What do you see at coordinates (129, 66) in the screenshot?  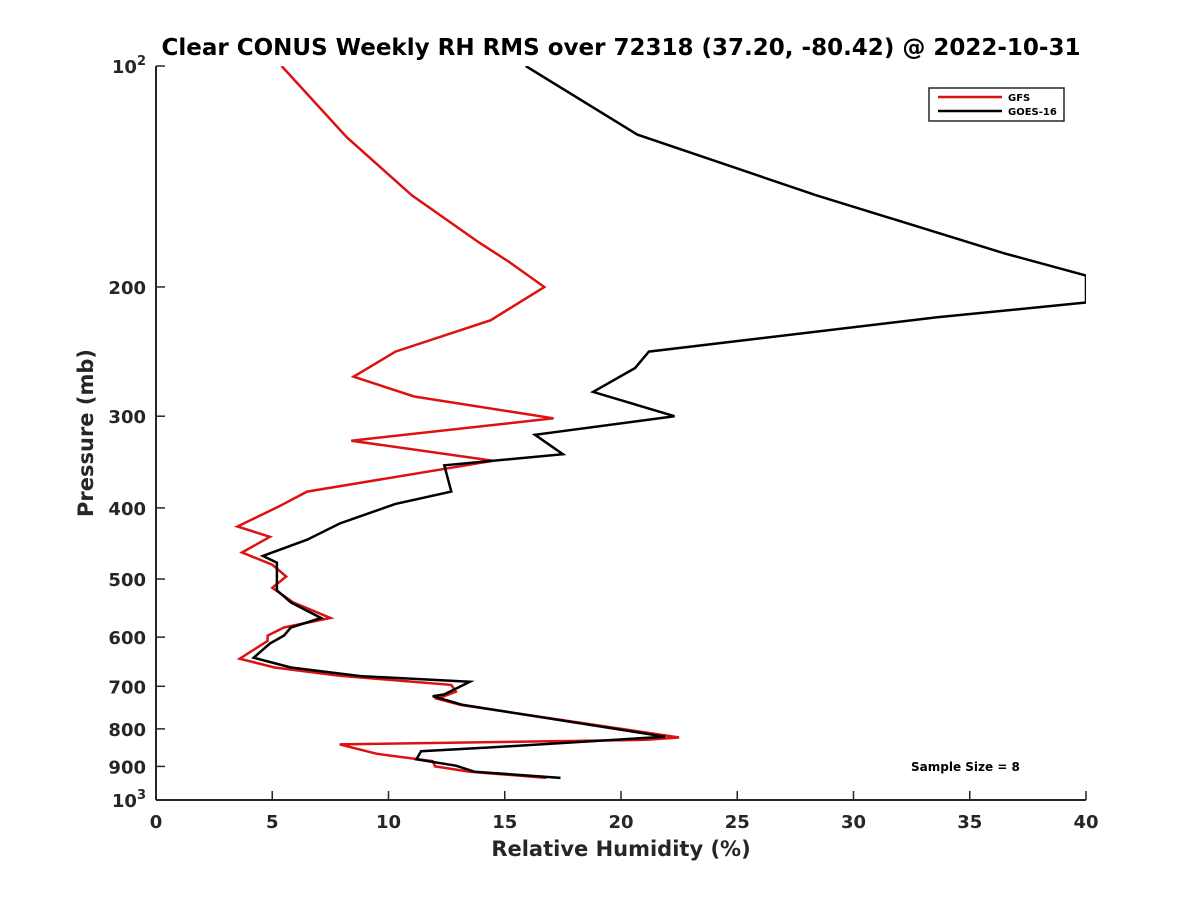 I see `y-tick-label: 10²` at bounding box center [129, 66].